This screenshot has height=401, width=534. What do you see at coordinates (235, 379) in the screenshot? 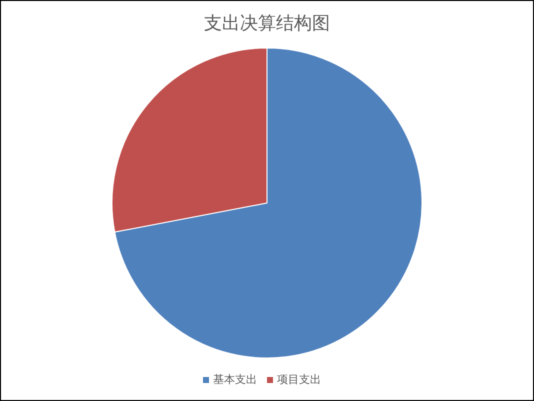
I see `legend-label: 基本支出` at bounding box center [235, 379].